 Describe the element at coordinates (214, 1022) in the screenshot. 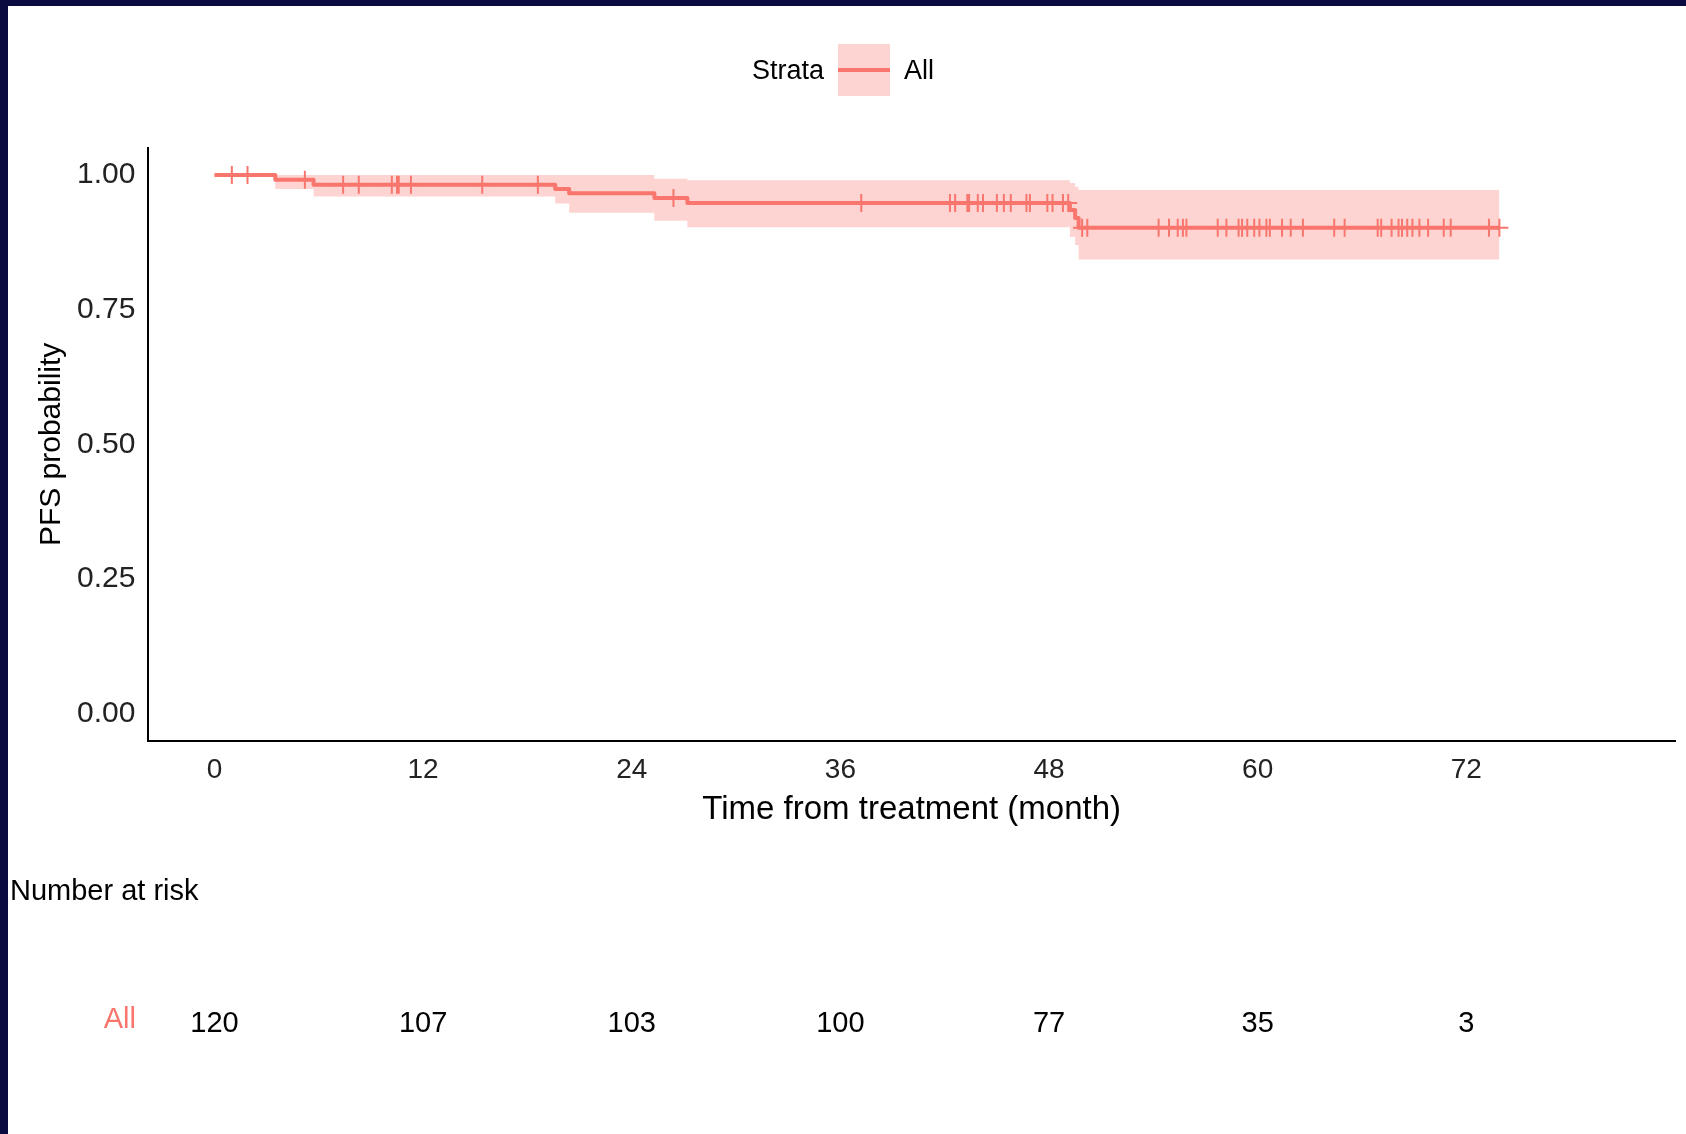

I see `text: 120` at that location.